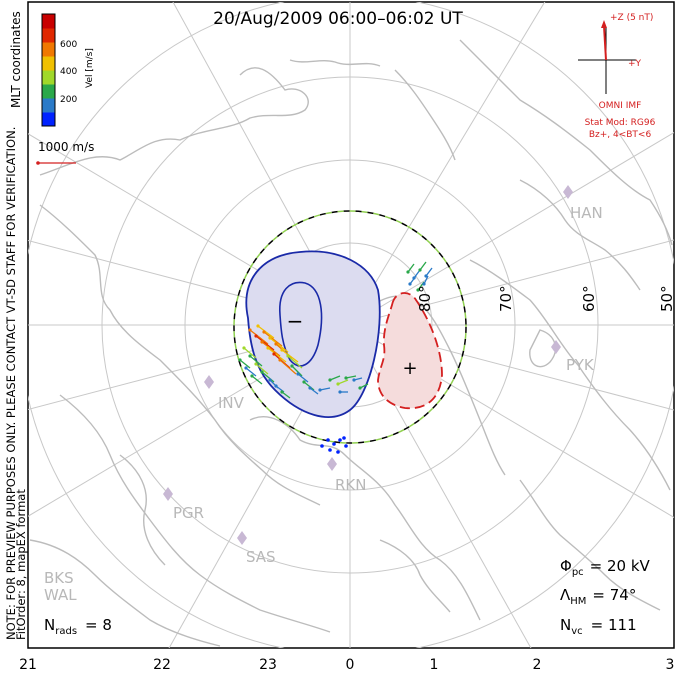 This screenshot has height=674, width=680. Describe the element at coordinates (28, 665) in the screenshot. I see `mlt-tick-label: 21` at that location.